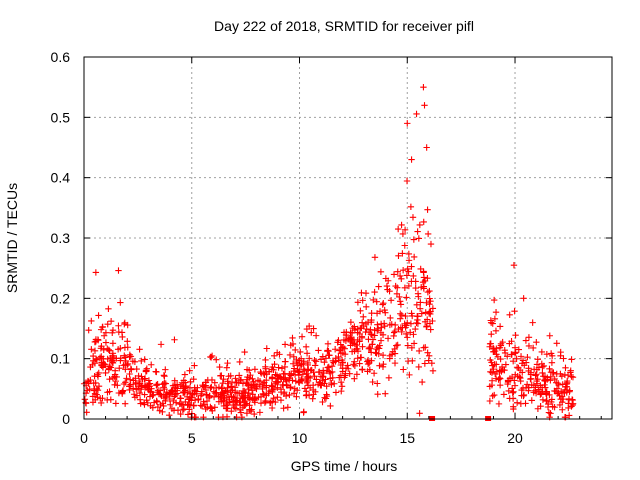 This screenshot has height=480, width=640. I want to click on y-tick-label: 0.3, so click(61, 238).